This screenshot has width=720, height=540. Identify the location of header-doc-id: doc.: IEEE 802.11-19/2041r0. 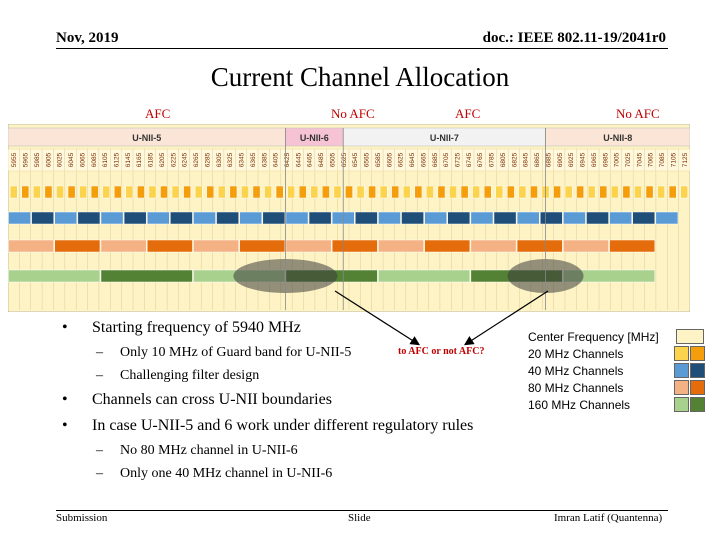
(574, 38).